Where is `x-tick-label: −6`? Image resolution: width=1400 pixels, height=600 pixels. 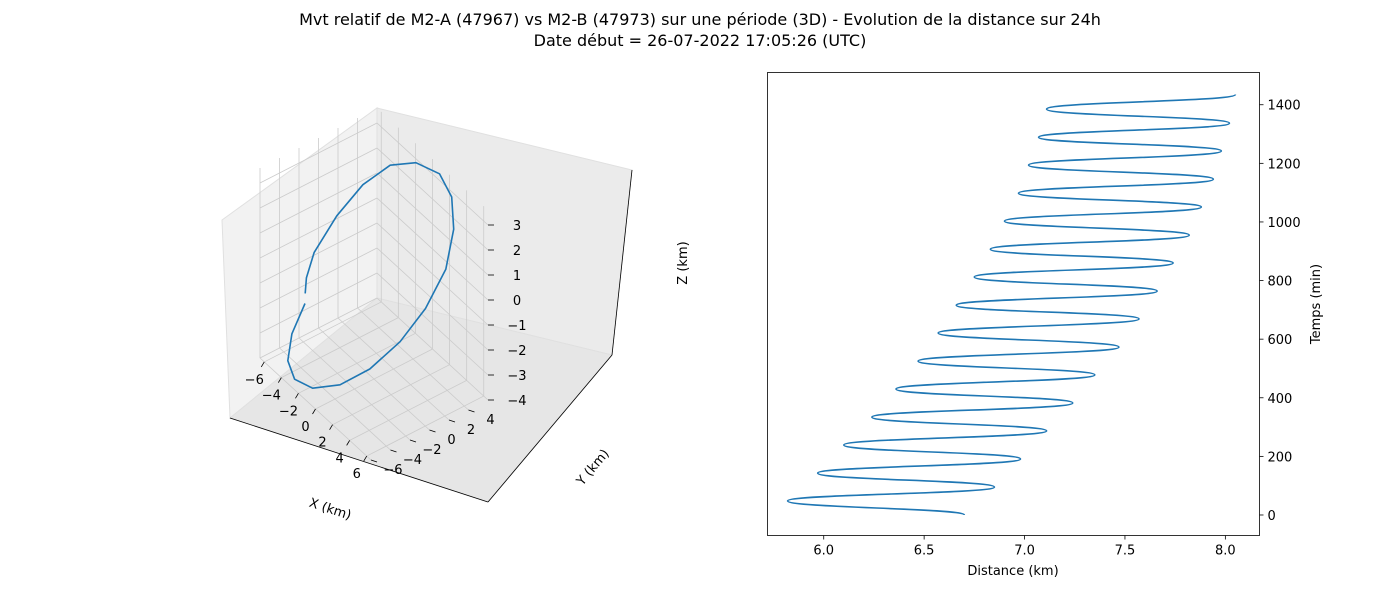
x-tick-label: −6 is located at coordinates (254, 380).